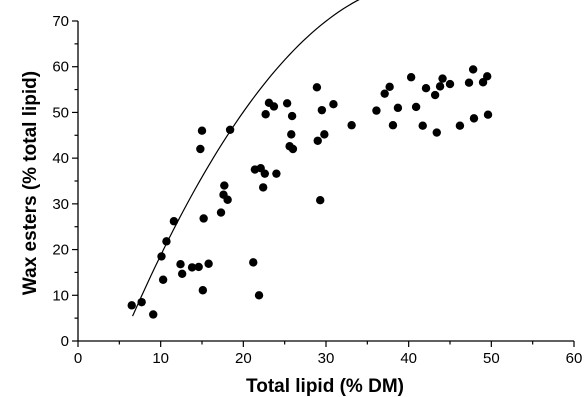 This screenshot has width=587, height=397. I want to click on y-tick-label-0: 0, so click(65, 341).